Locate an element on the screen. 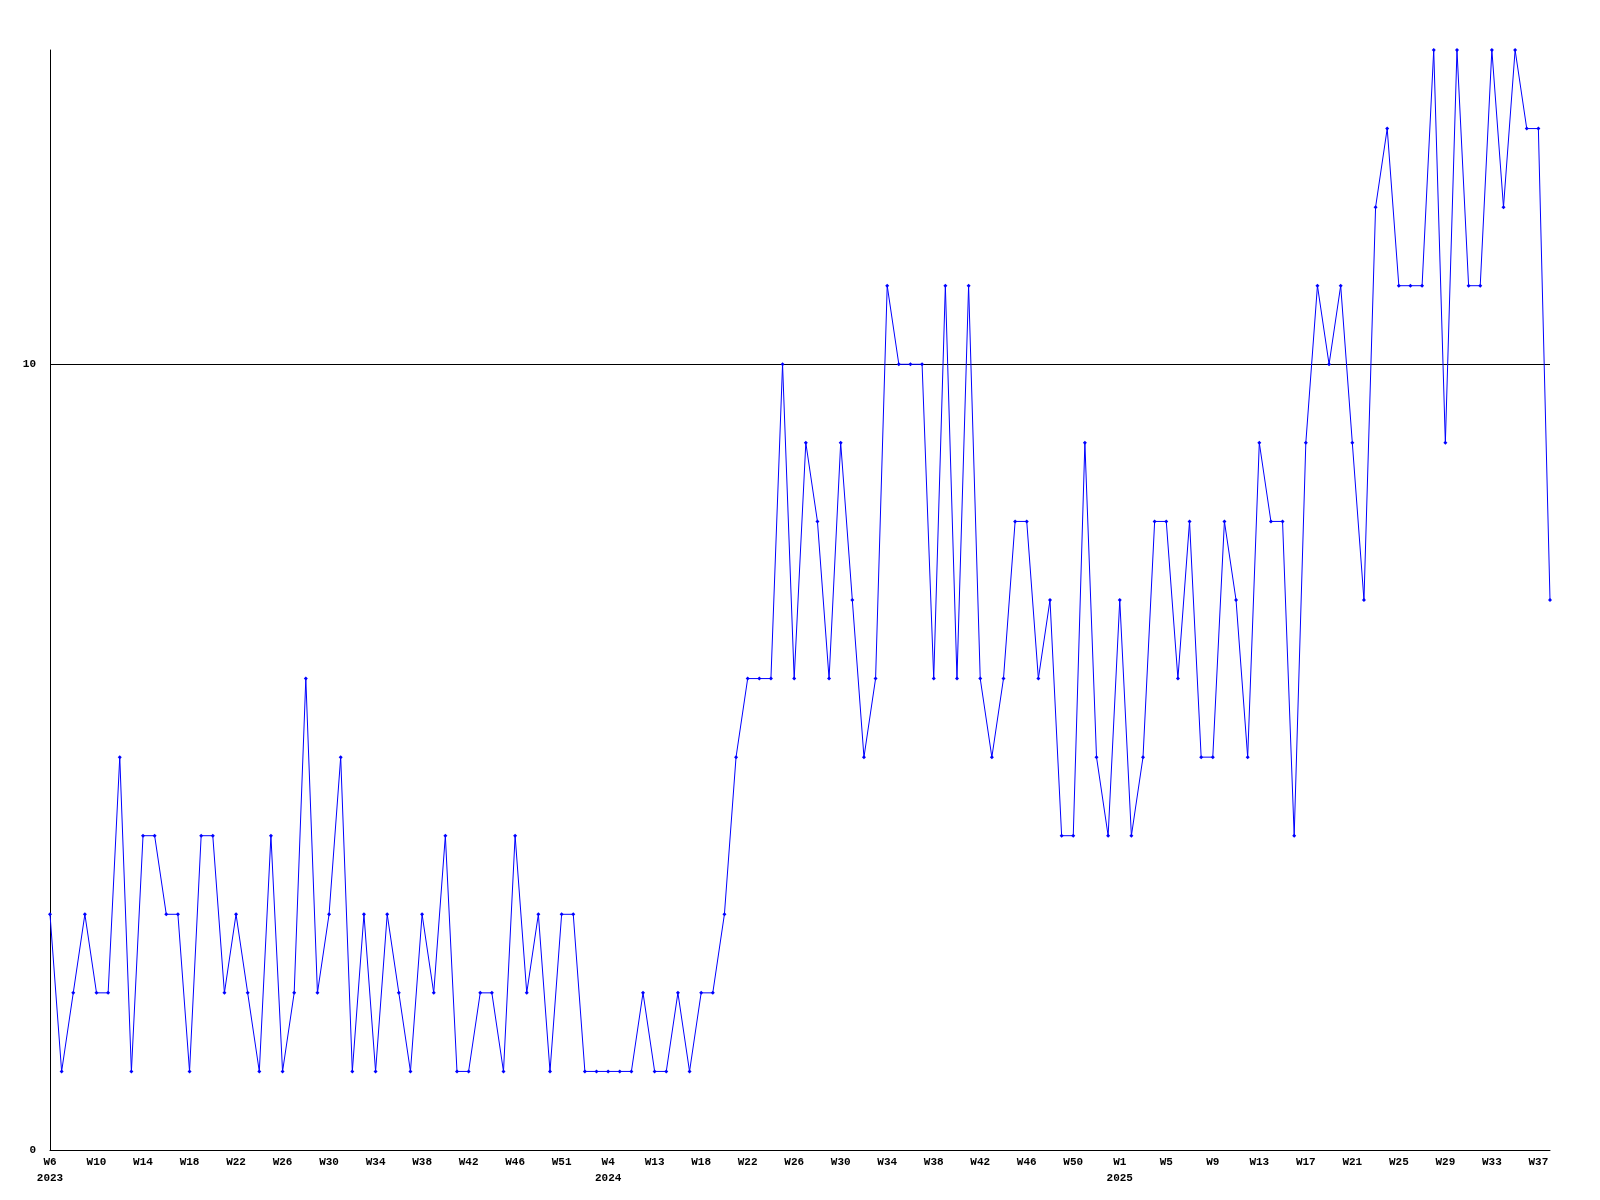 Image resolution: width=1600 pixels, height=1200 pixels. y-tick-label: 0 is located at coordinates (32, 1150).